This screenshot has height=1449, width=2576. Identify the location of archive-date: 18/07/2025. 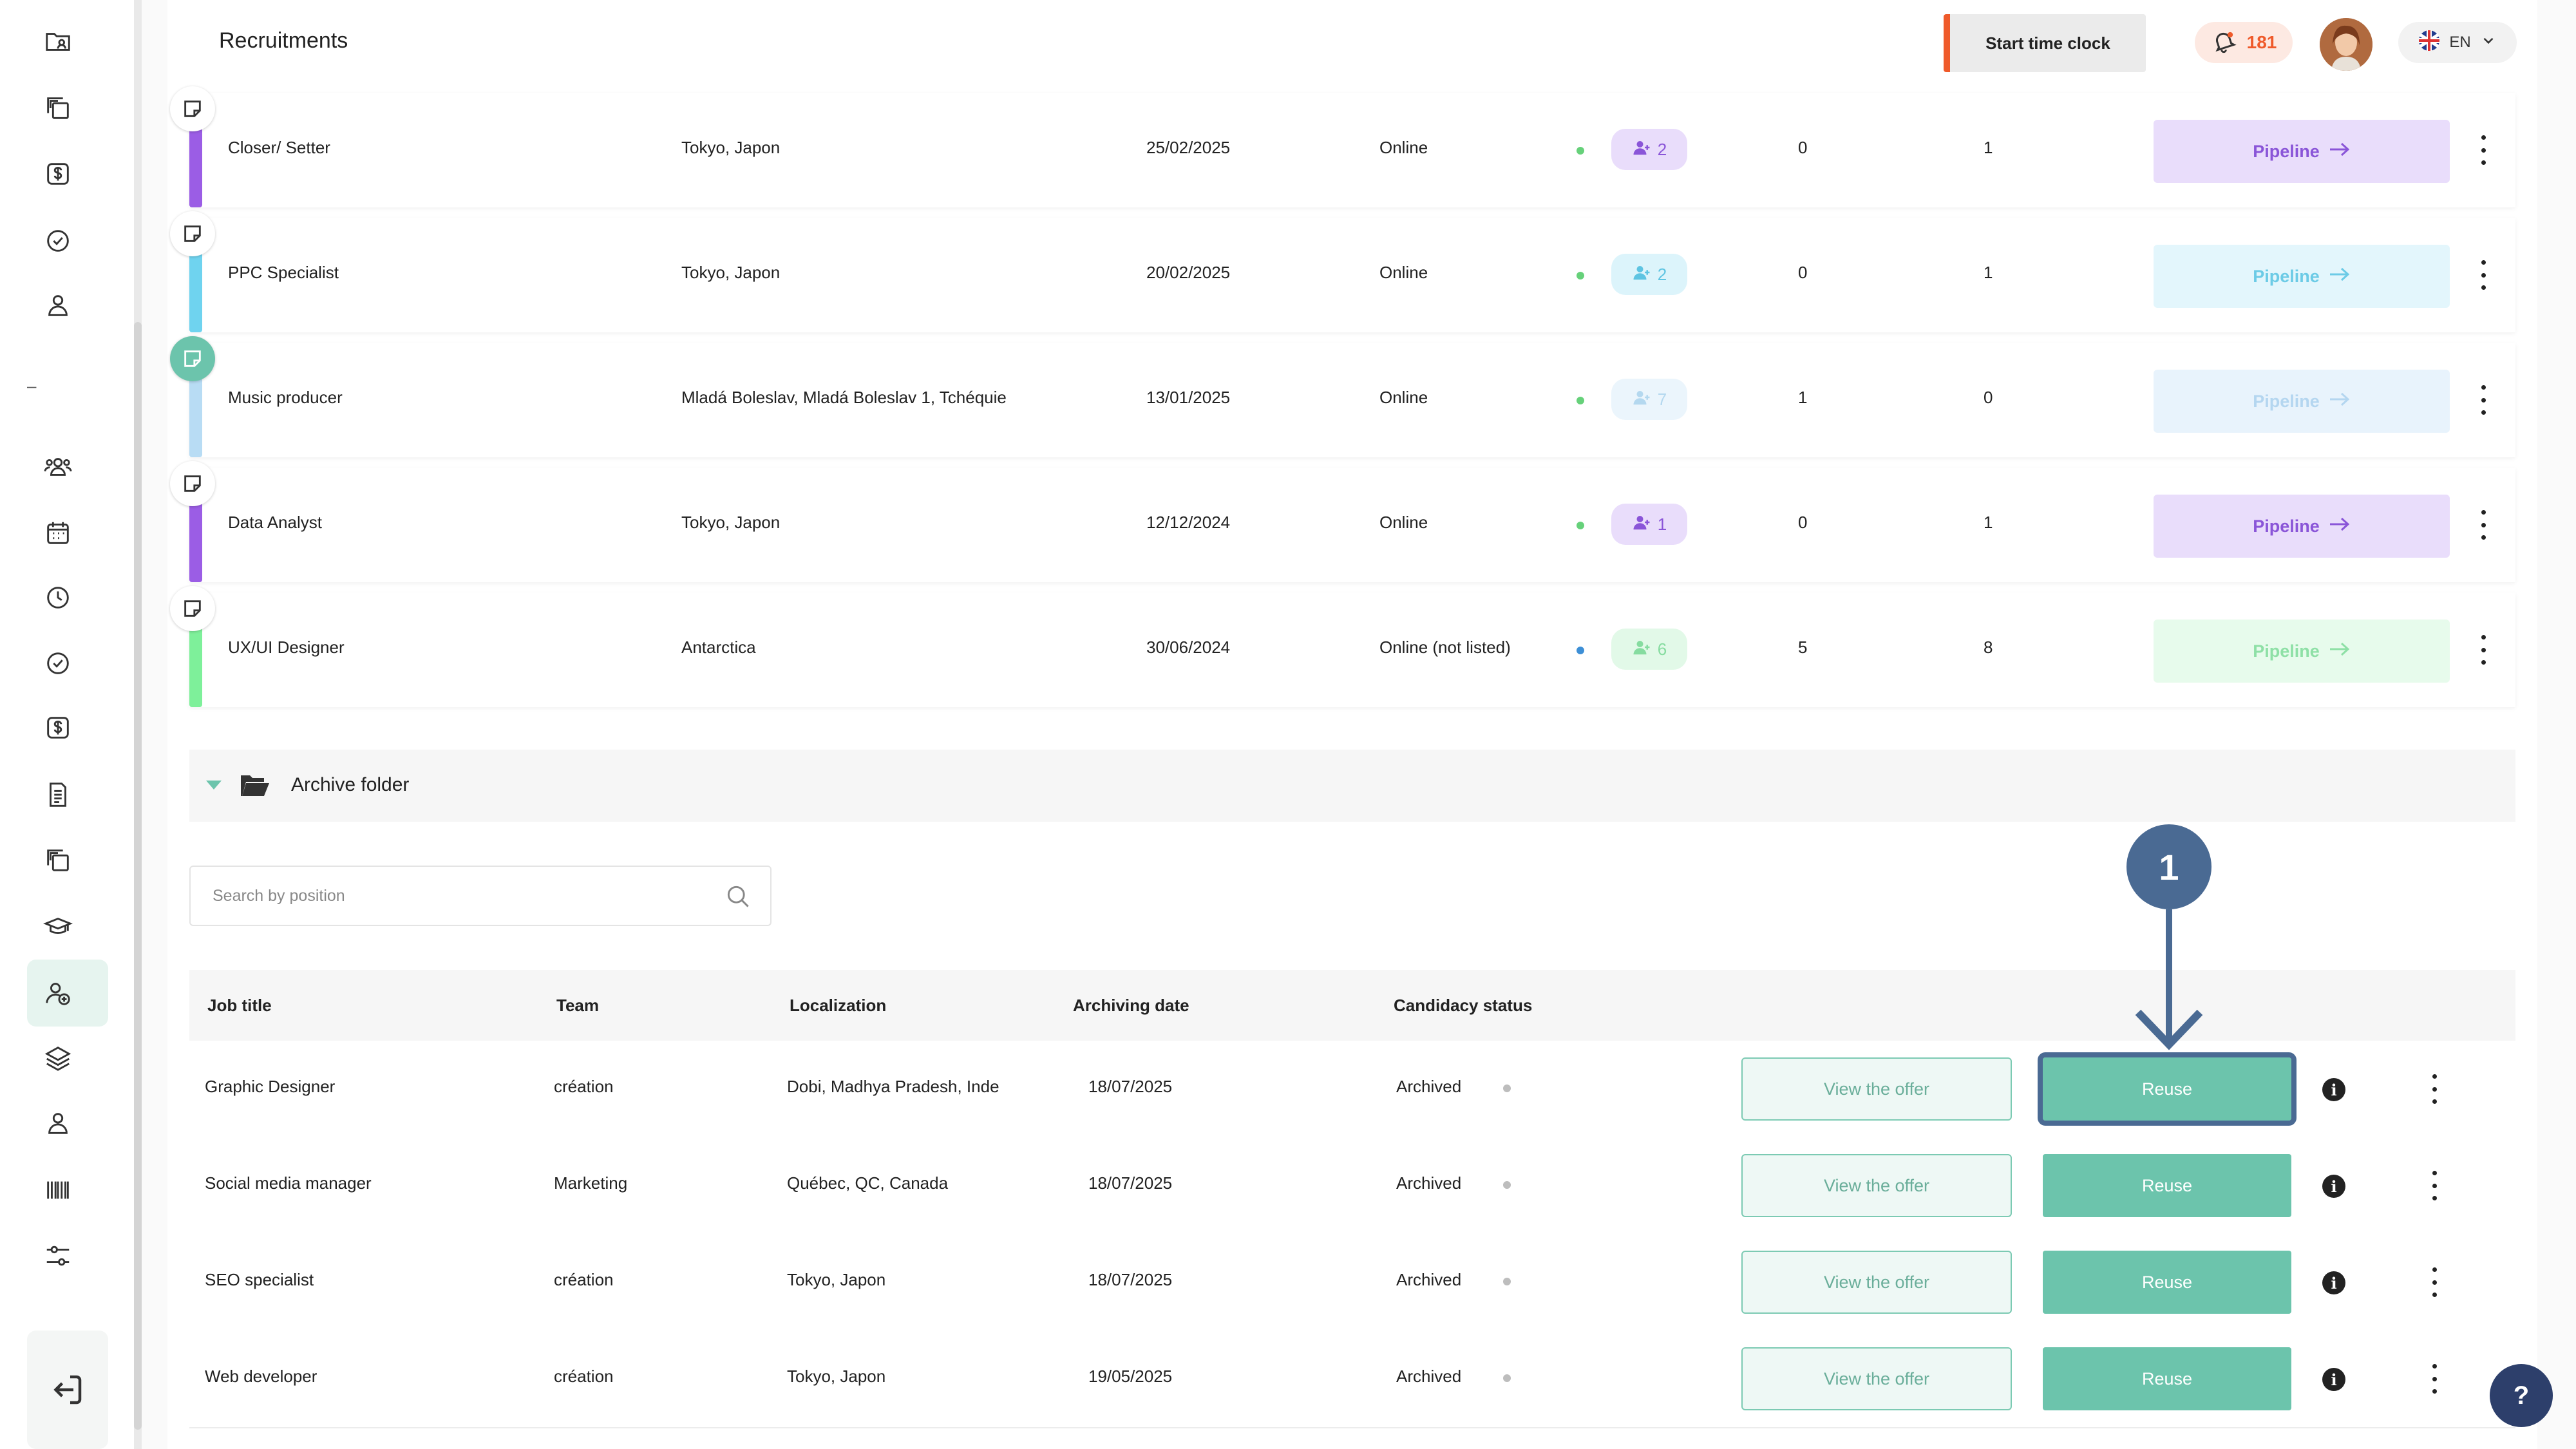
(1130, 1183).